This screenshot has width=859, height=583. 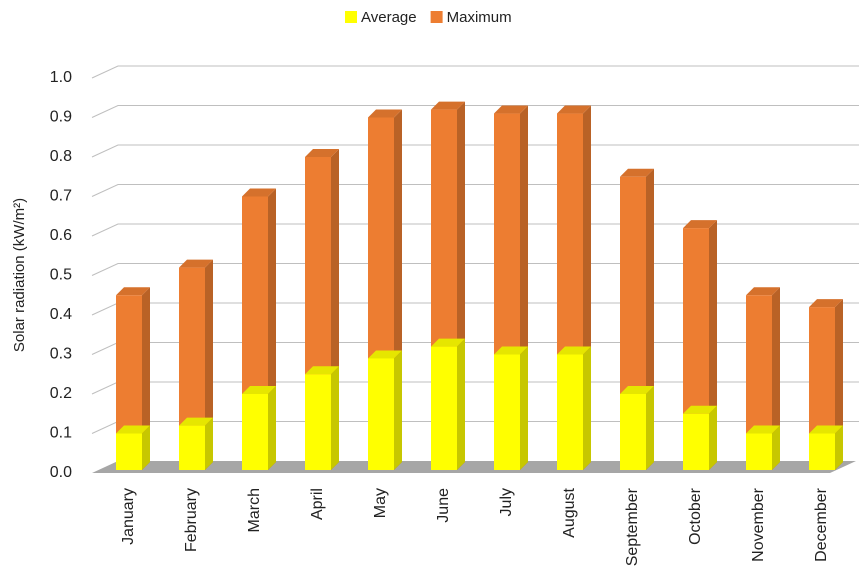 What do you see at coordinates (61, 196) in the screenshot?
I see `y-tick-label: 0.7` at bounding box center [61, 196].